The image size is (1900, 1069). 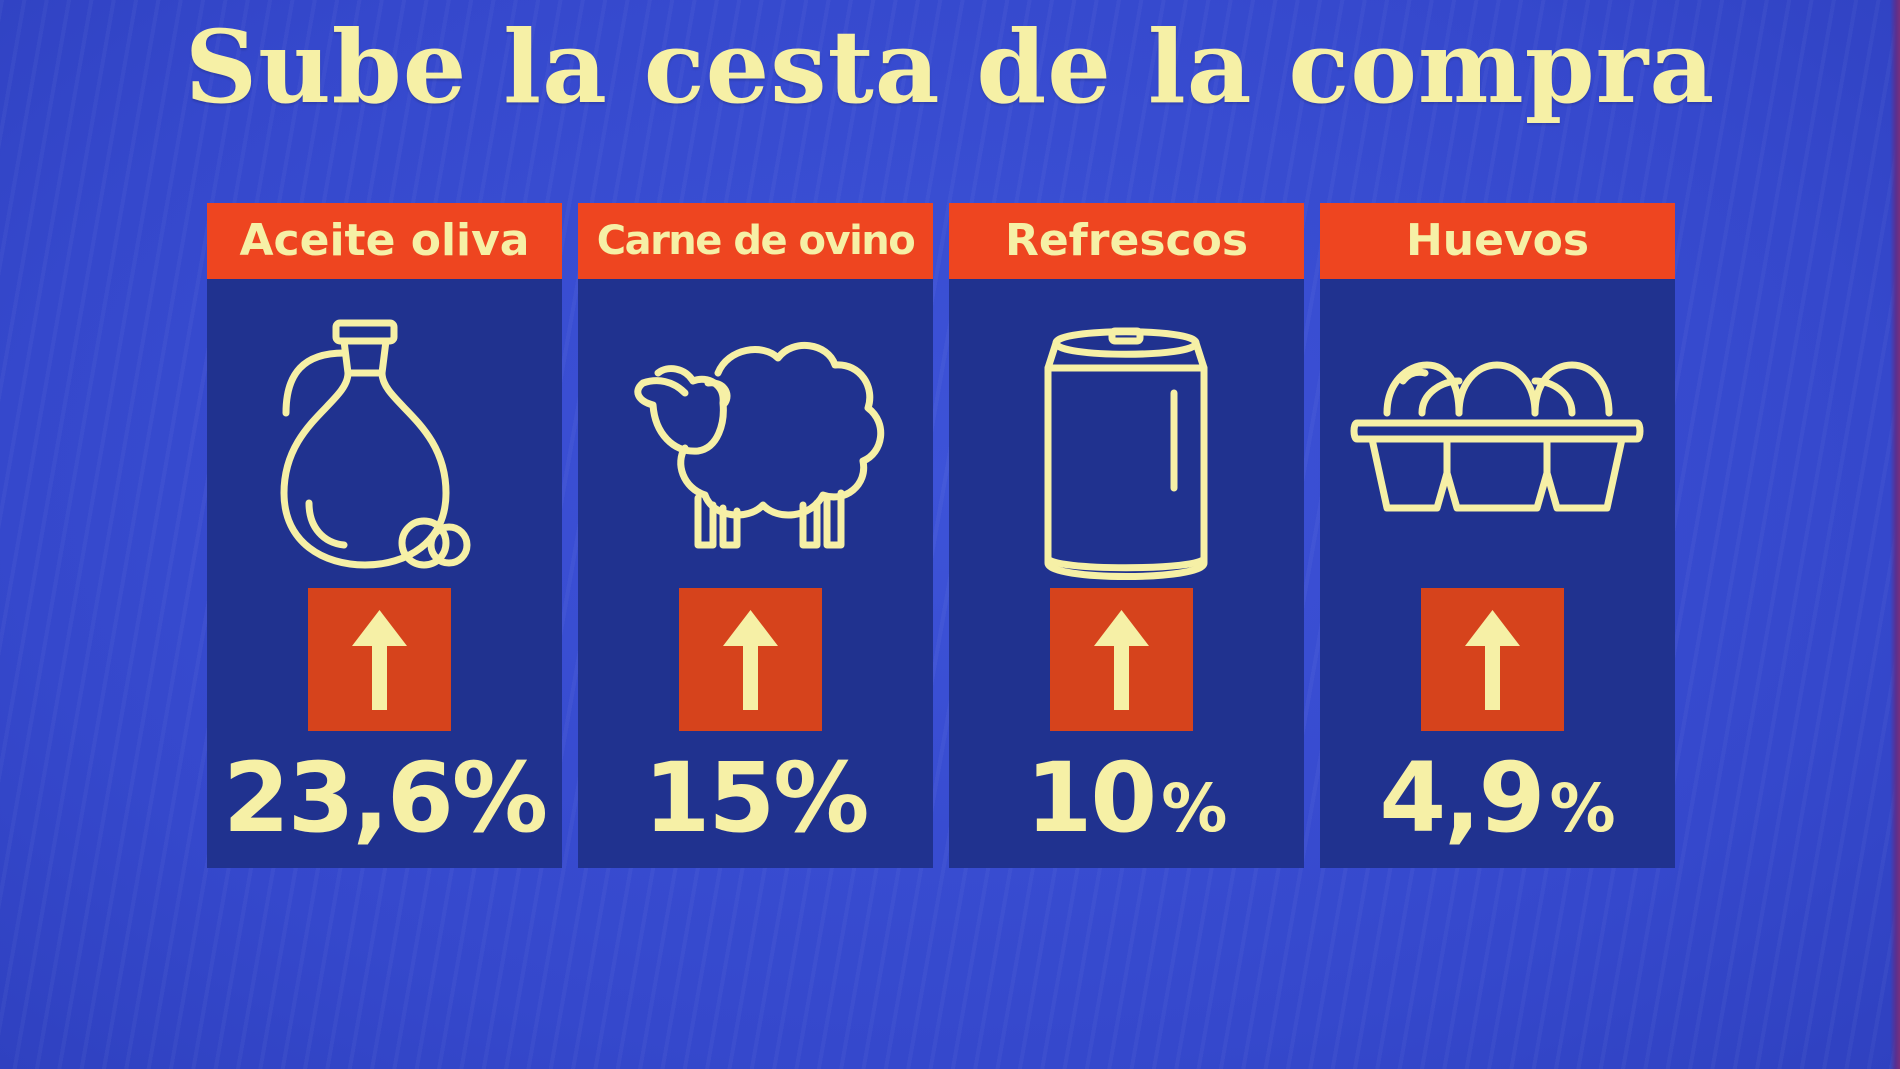 I want to click on egg-carton-icon, so click(x=1497, y=436).